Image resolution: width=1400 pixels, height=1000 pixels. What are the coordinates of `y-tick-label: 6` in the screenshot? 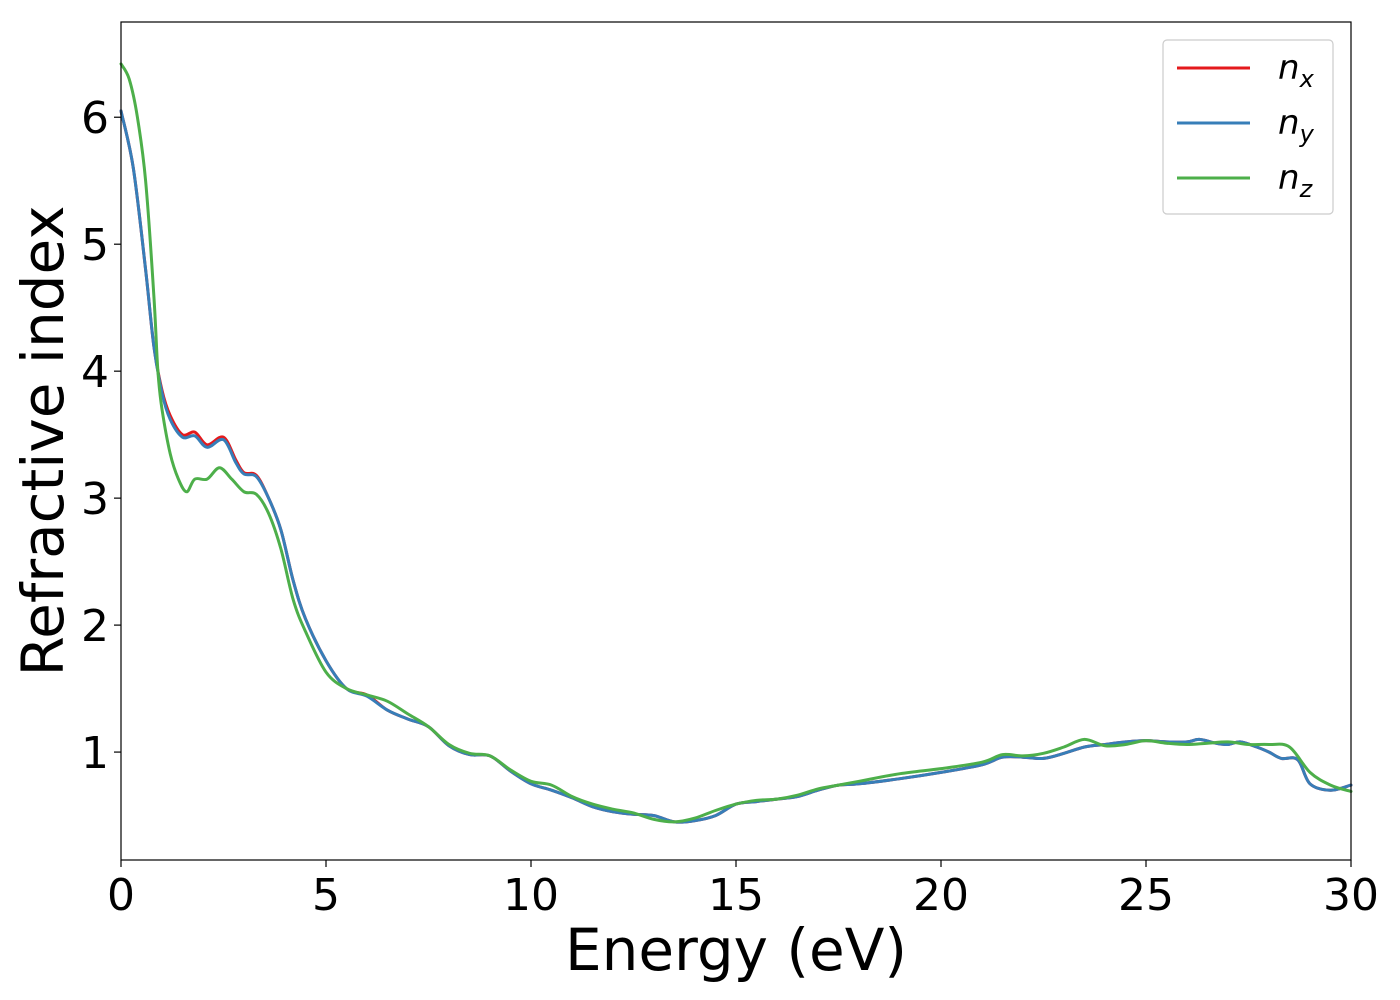 It's located at (95, 118).